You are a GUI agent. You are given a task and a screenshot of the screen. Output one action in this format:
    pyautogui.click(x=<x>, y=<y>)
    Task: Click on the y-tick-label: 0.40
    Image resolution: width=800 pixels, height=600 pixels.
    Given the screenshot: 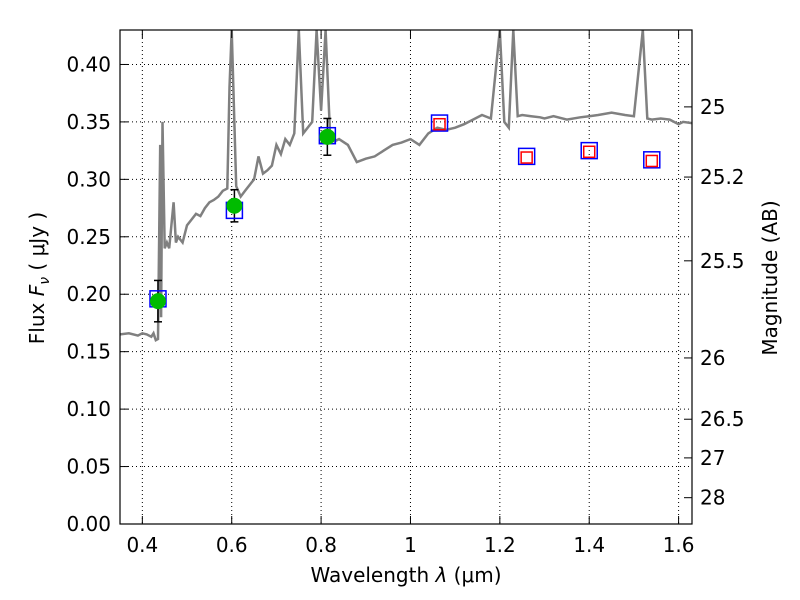 What is the action you would take?
    pyautogui.click(x=88, y=64)
    